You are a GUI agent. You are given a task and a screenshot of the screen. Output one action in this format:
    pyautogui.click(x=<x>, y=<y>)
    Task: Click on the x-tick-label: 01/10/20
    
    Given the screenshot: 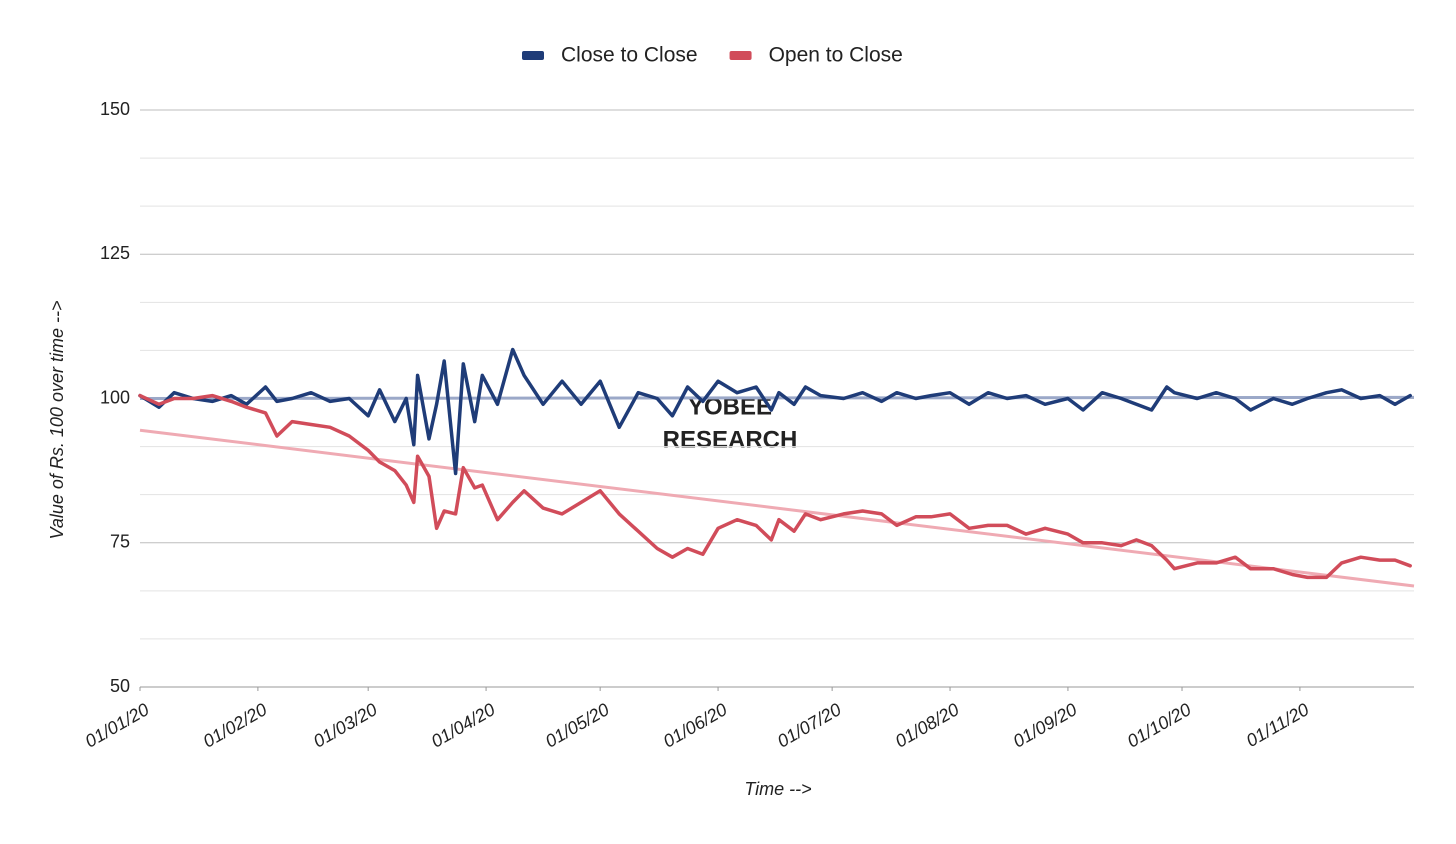 What is the action you would take?
    pyautogui.click(x=1159, y=725)
    